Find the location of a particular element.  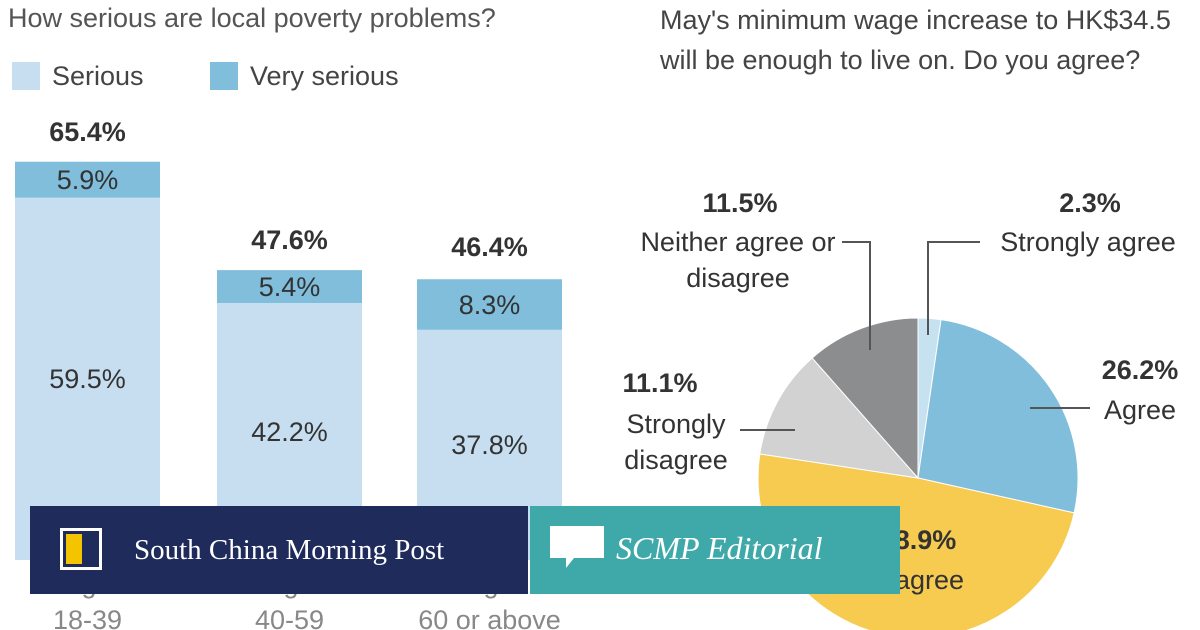

bar-total-label: 47.6% is located at coordinates (289, 240).